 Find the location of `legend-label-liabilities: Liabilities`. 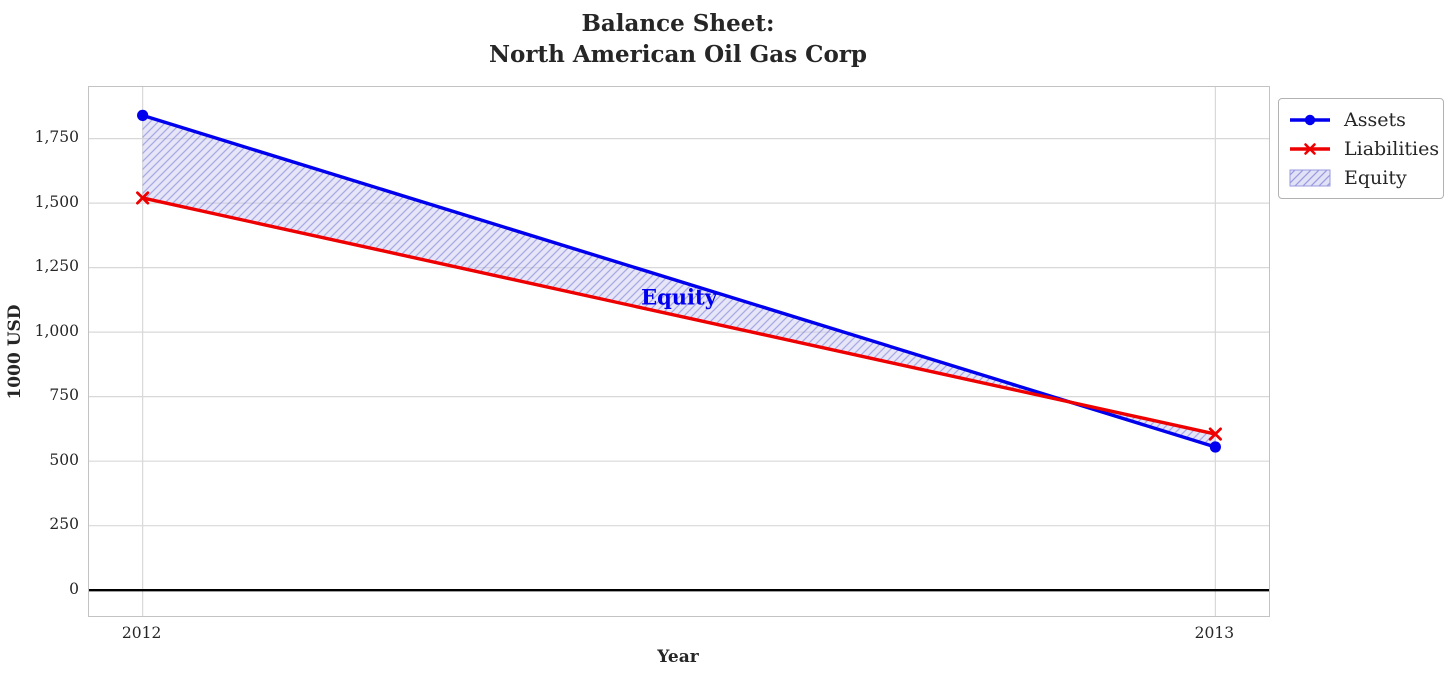

legend-label-liabilities: Liabilities is located at coordinates (1392, 148).